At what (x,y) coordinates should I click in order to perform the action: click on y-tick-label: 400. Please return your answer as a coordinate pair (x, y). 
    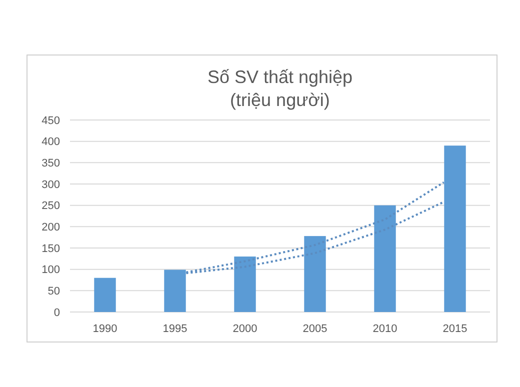
    Looking at the image, I should click on (51, 142).